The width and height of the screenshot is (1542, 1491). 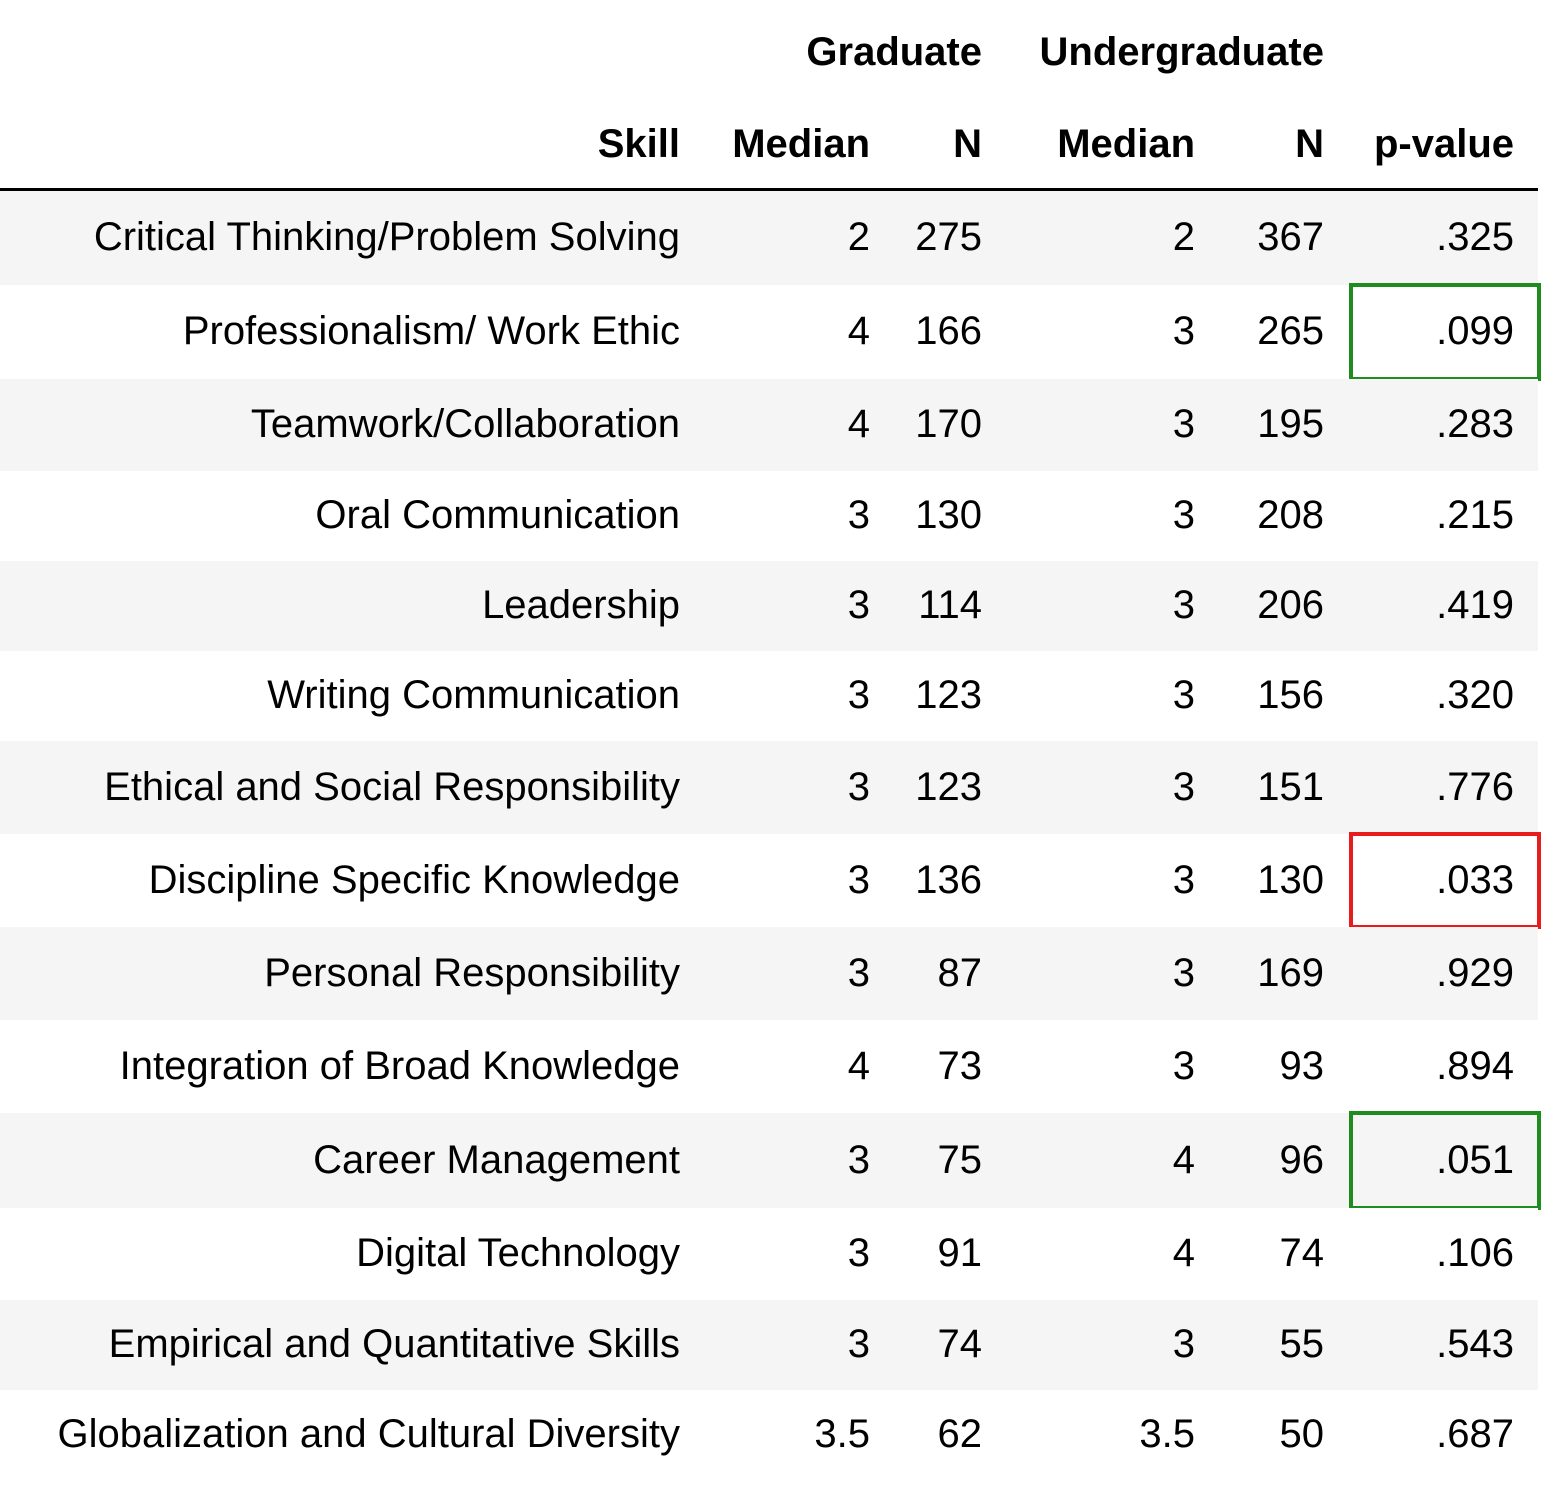 What do you see at coordinates (1290, 331) in the screenshot?
I see `cell-undergrad-n: 265` at bounding box center [1290, 331].